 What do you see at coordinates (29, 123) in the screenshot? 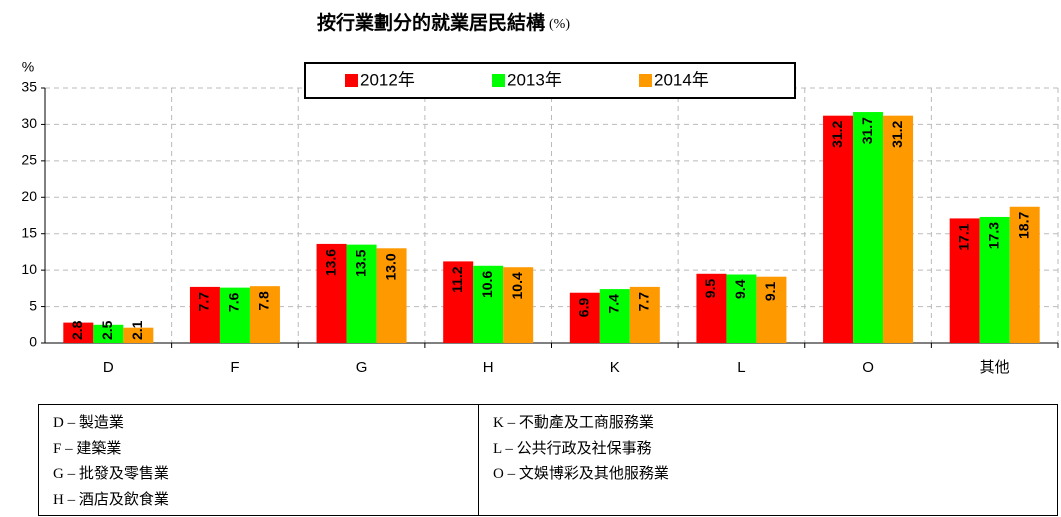
I see `y-tick-label: 30` at bounding box center [29, 123].